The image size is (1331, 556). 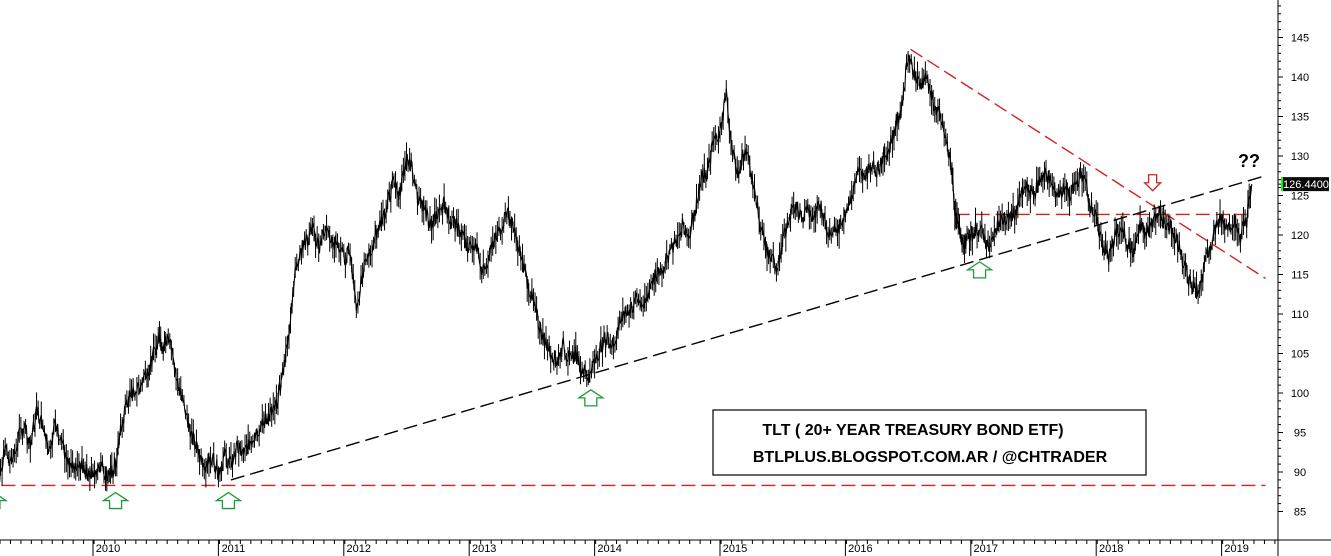 I want to click on y-tick-label: 145, so click(x=1300, y=39).